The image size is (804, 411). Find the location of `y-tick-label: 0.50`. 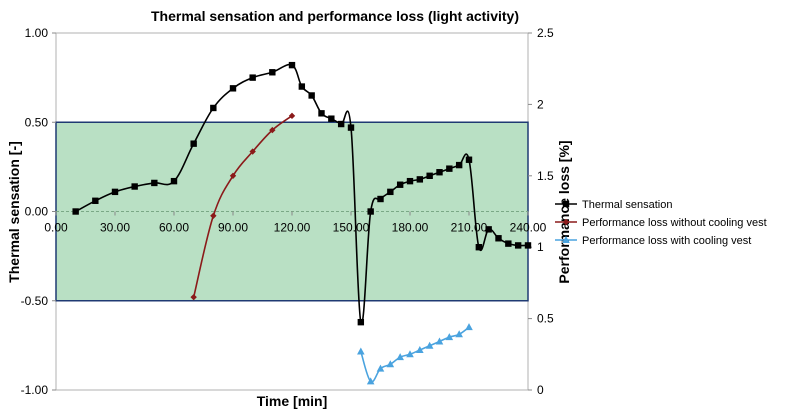

y-tick-label: 0.50 is located at coordinates (37, 122).